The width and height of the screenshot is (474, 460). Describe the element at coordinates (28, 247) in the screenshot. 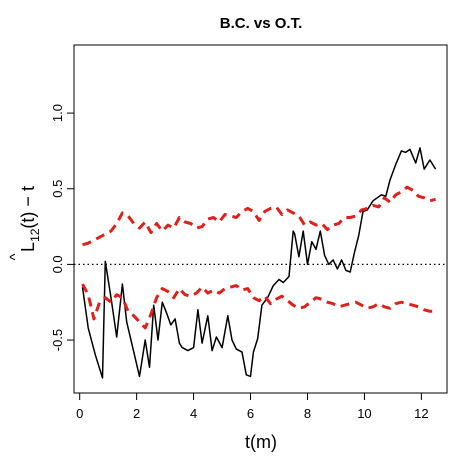

I see `y-label-base: L` at that location.